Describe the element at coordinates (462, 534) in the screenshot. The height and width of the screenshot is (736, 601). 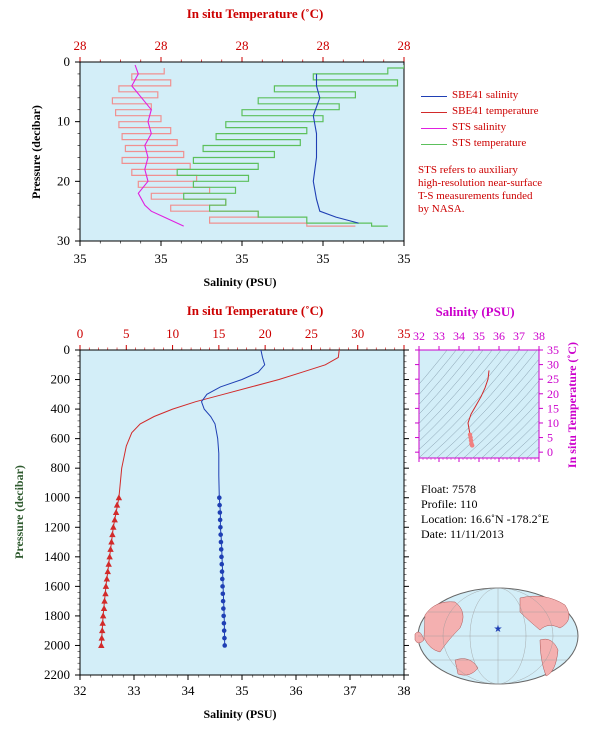
I see `date: Date: 11/11/2013` at that location.